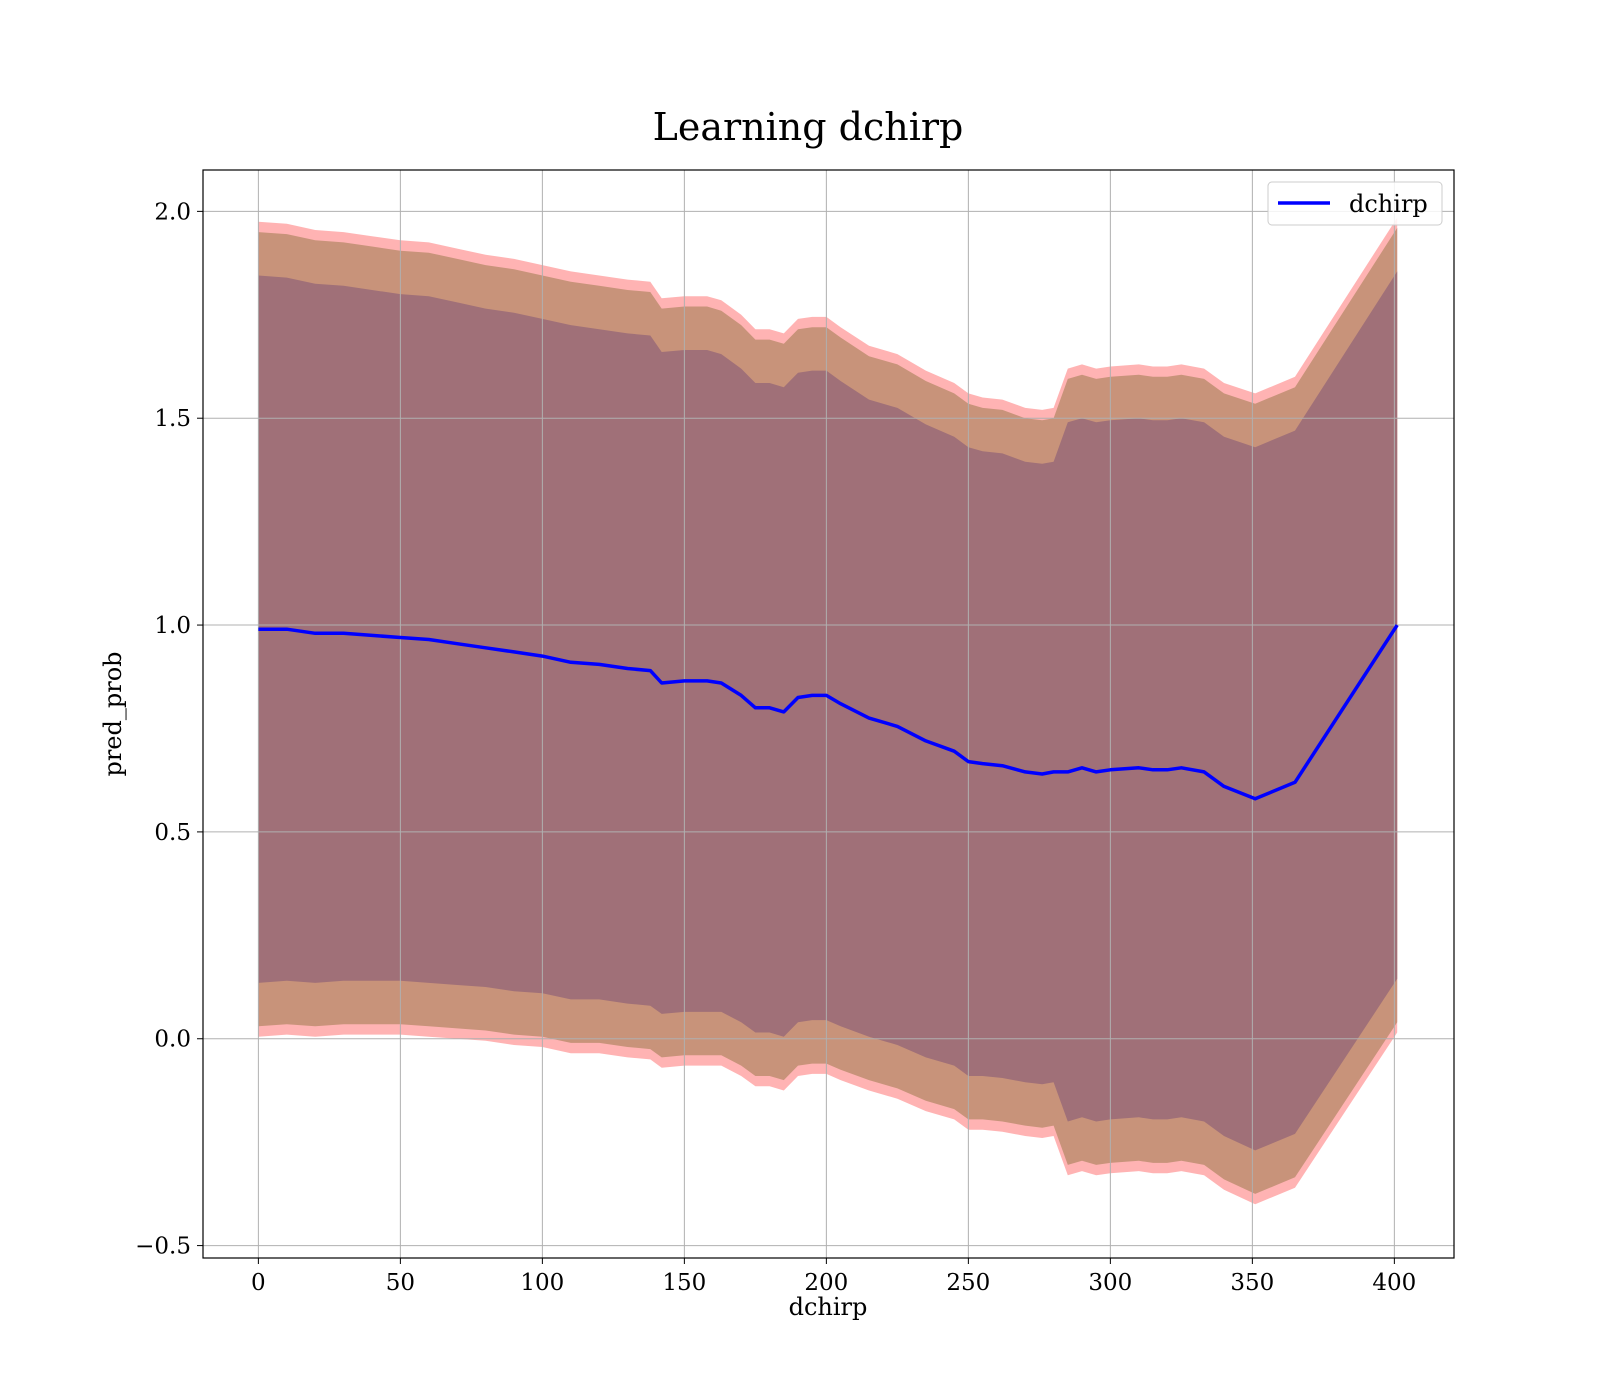 The height and width of the screenshot is (1400, 1600). I want to click on x-tick-label: 350, so click(1252, 1283).